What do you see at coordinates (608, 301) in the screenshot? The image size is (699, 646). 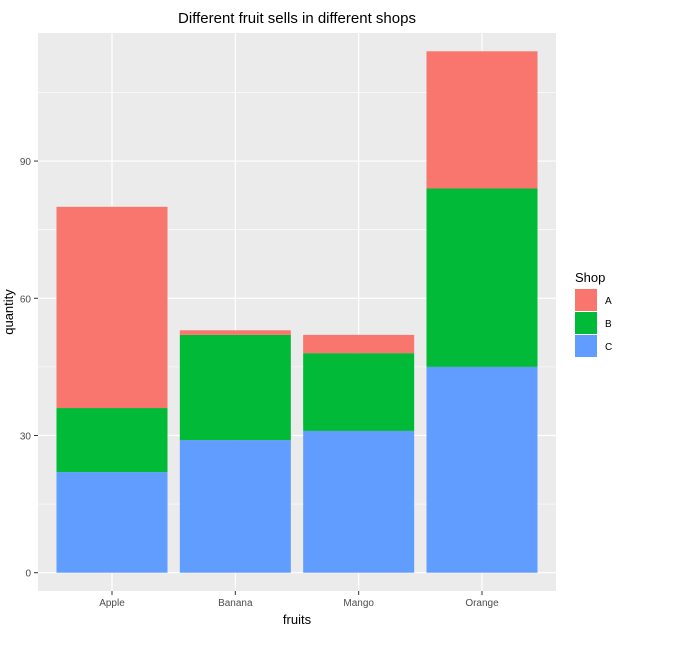 I see `legend-label-a: A` at bounding box center [608, 301].